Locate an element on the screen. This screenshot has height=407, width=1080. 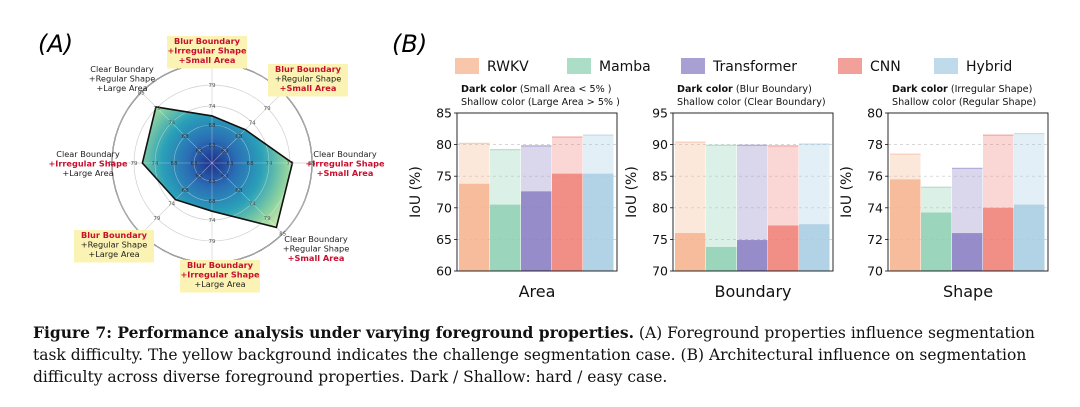
panel-a-label: (A) is located at coordinates (55, 44).